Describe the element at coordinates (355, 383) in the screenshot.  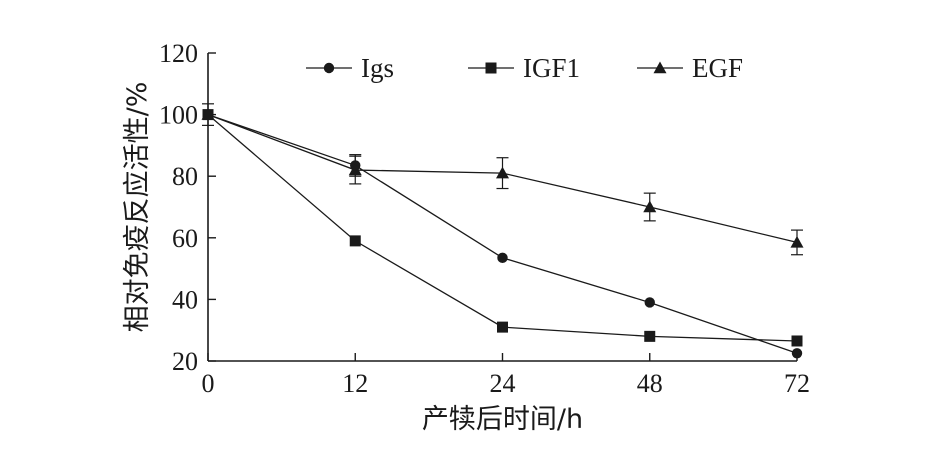
I see `x-tick-label: 12` at that location.